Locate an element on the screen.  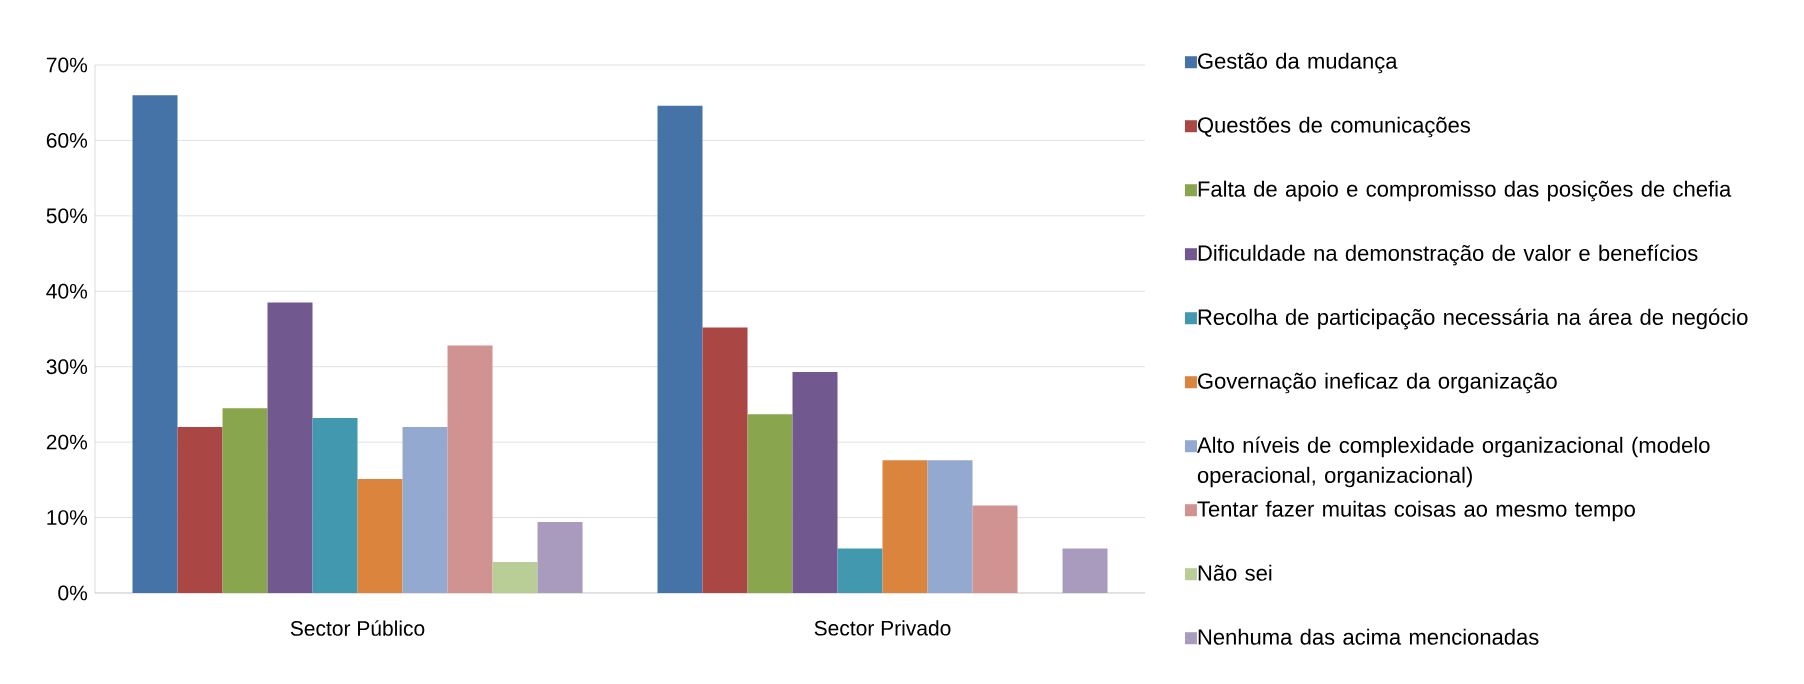
legend-label: Recolha de participação necessária na área de negócio is located at coordinates (1473, 319).